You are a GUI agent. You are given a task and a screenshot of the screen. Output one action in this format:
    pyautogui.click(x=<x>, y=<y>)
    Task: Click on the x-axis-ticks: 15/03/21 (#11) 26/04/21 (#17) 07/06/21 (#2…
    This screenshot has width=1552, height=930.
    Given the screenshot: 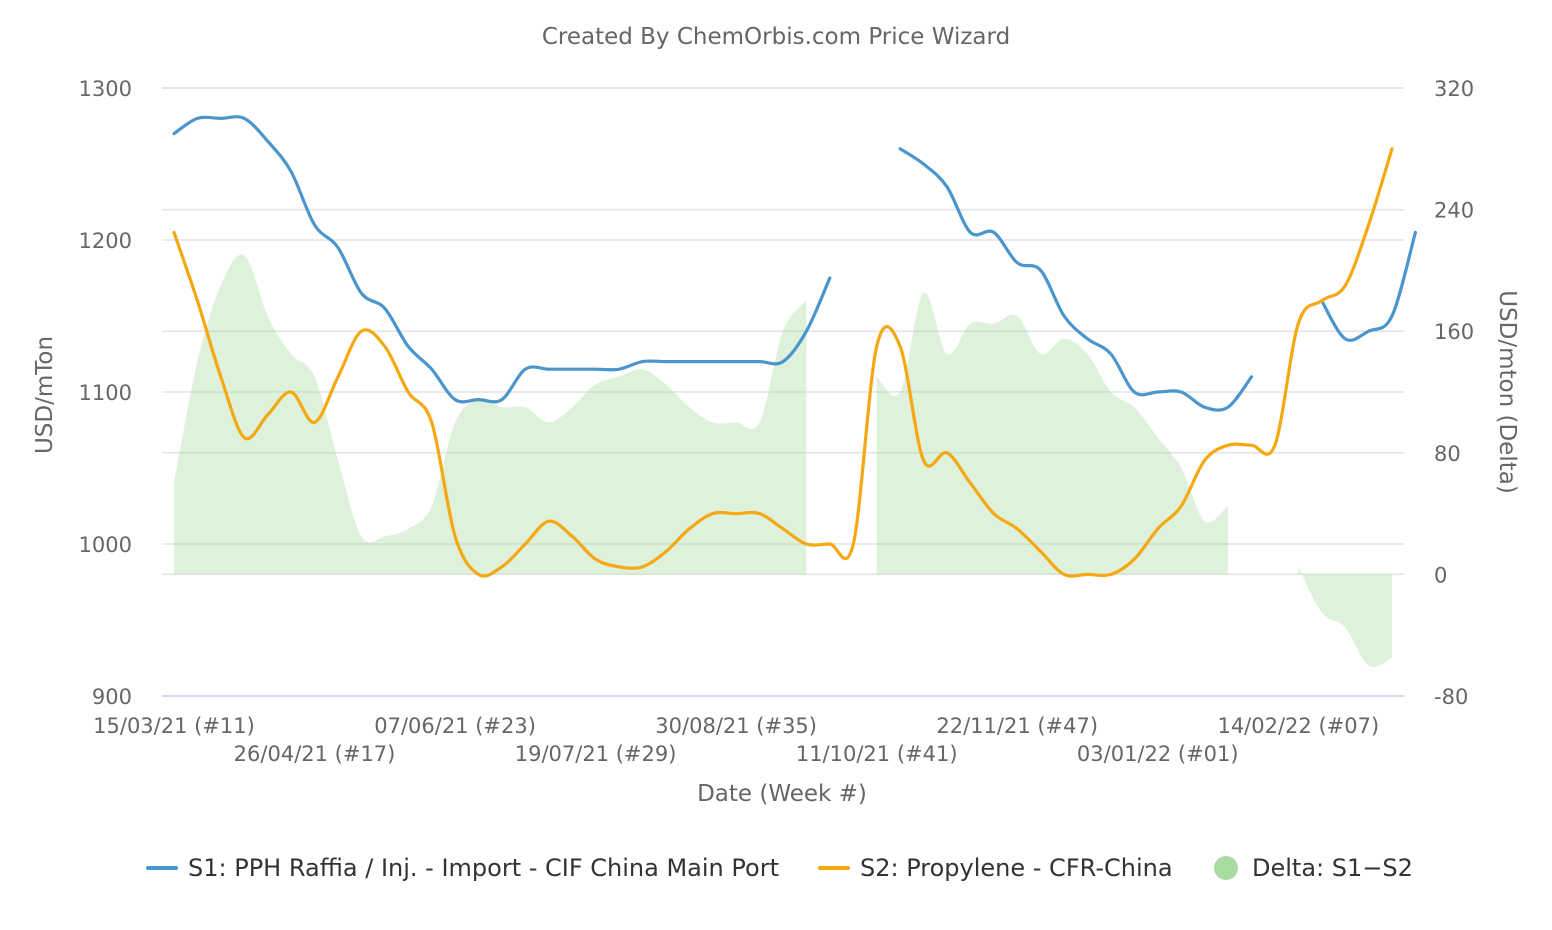 What is the action you would take?
    pyautogui.click(x=736, y=740)
    